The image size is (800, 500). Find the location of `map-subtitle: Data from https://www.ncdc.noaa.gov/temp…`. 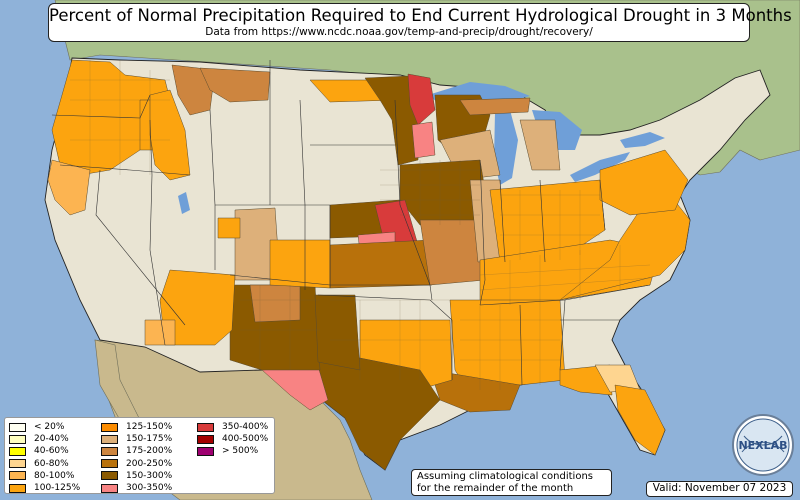

map-subtitle: Data from https://www.ncdc.noaa.gov/temp… is located at coordinates (399, 32).